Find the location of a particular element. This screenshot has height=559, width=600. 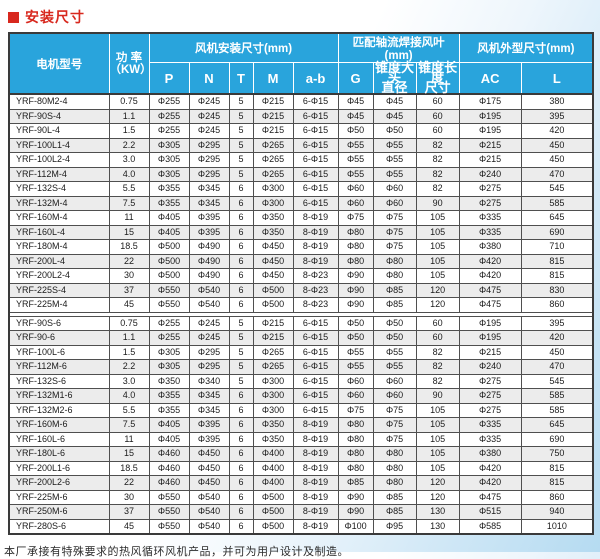

value-cell: Φ515 is located at coordinates (490, 512).